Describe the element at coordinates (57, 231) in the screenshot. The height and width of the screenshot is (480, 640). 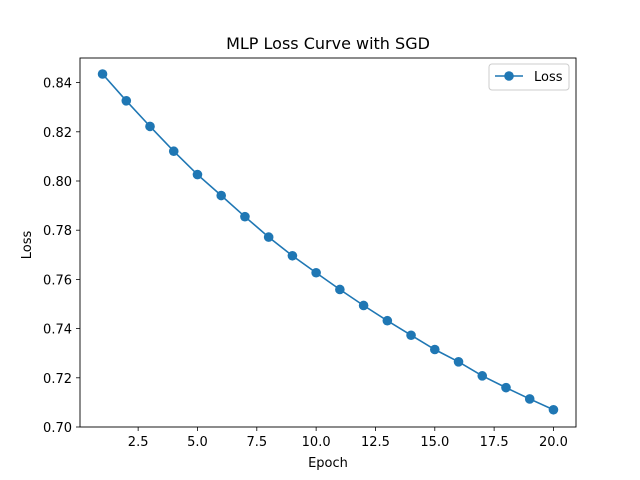
I see `y-tick-label: 0.78` at that location.